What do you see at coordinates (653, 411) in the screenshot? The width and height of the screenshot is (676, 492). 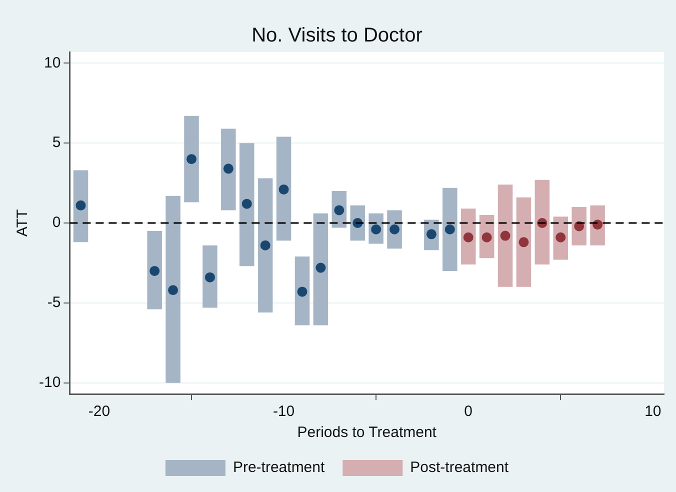 I see `x-tick-label: 10` at bounding box center [653, 411].